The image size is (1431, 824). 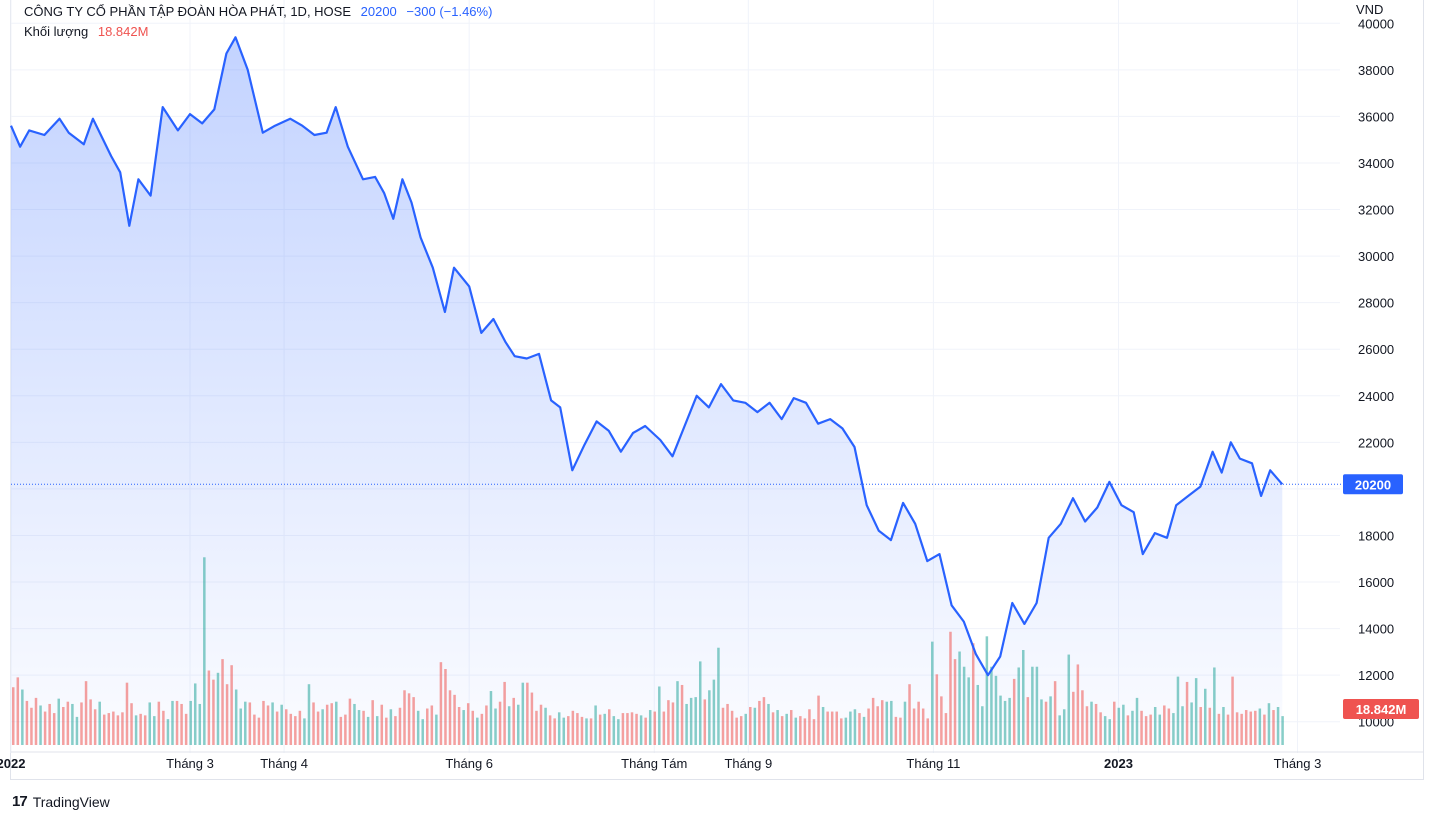 I want to click on y-tick-label: 32000, so click(x=1376, y=210).